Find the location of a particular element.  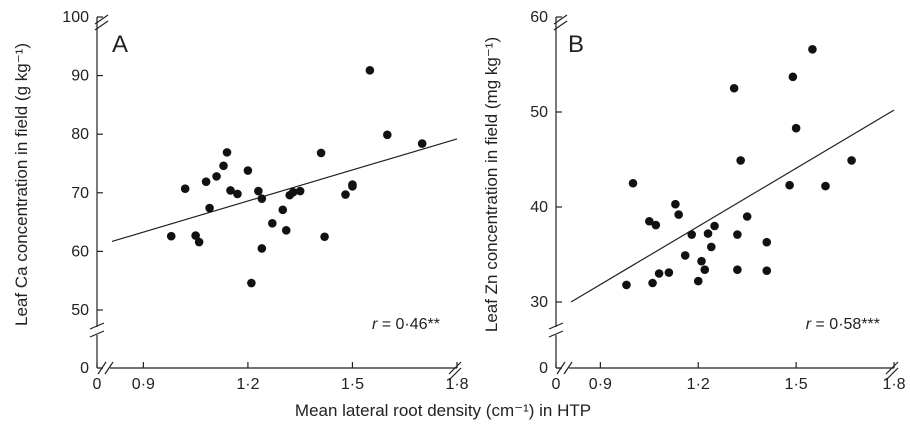

y-tick-label: 50 is located at coordinates (539, 112).